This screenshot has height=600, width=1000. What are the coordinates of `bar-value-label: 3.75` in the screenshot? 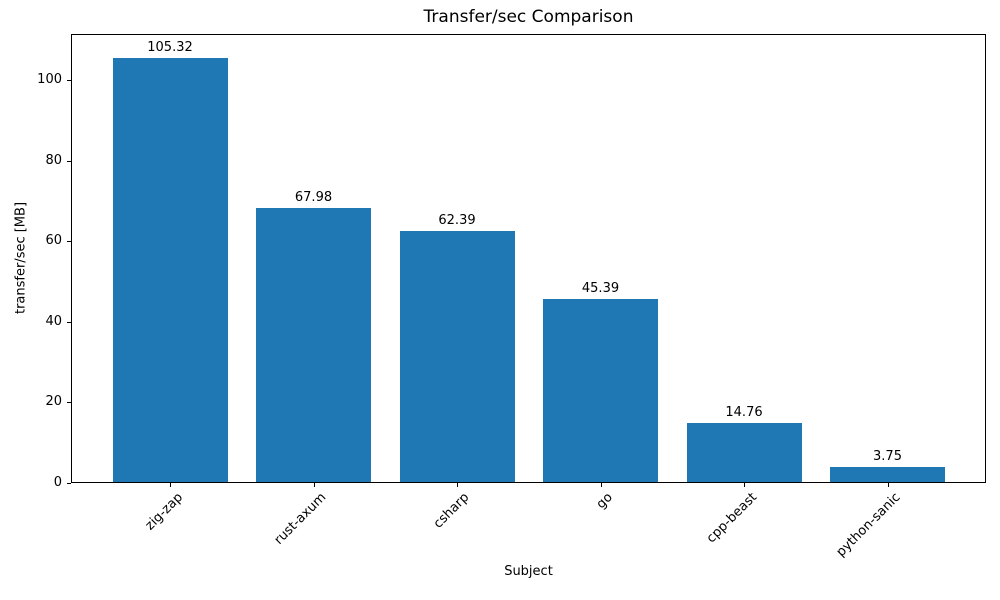 It's located at (887, 456).